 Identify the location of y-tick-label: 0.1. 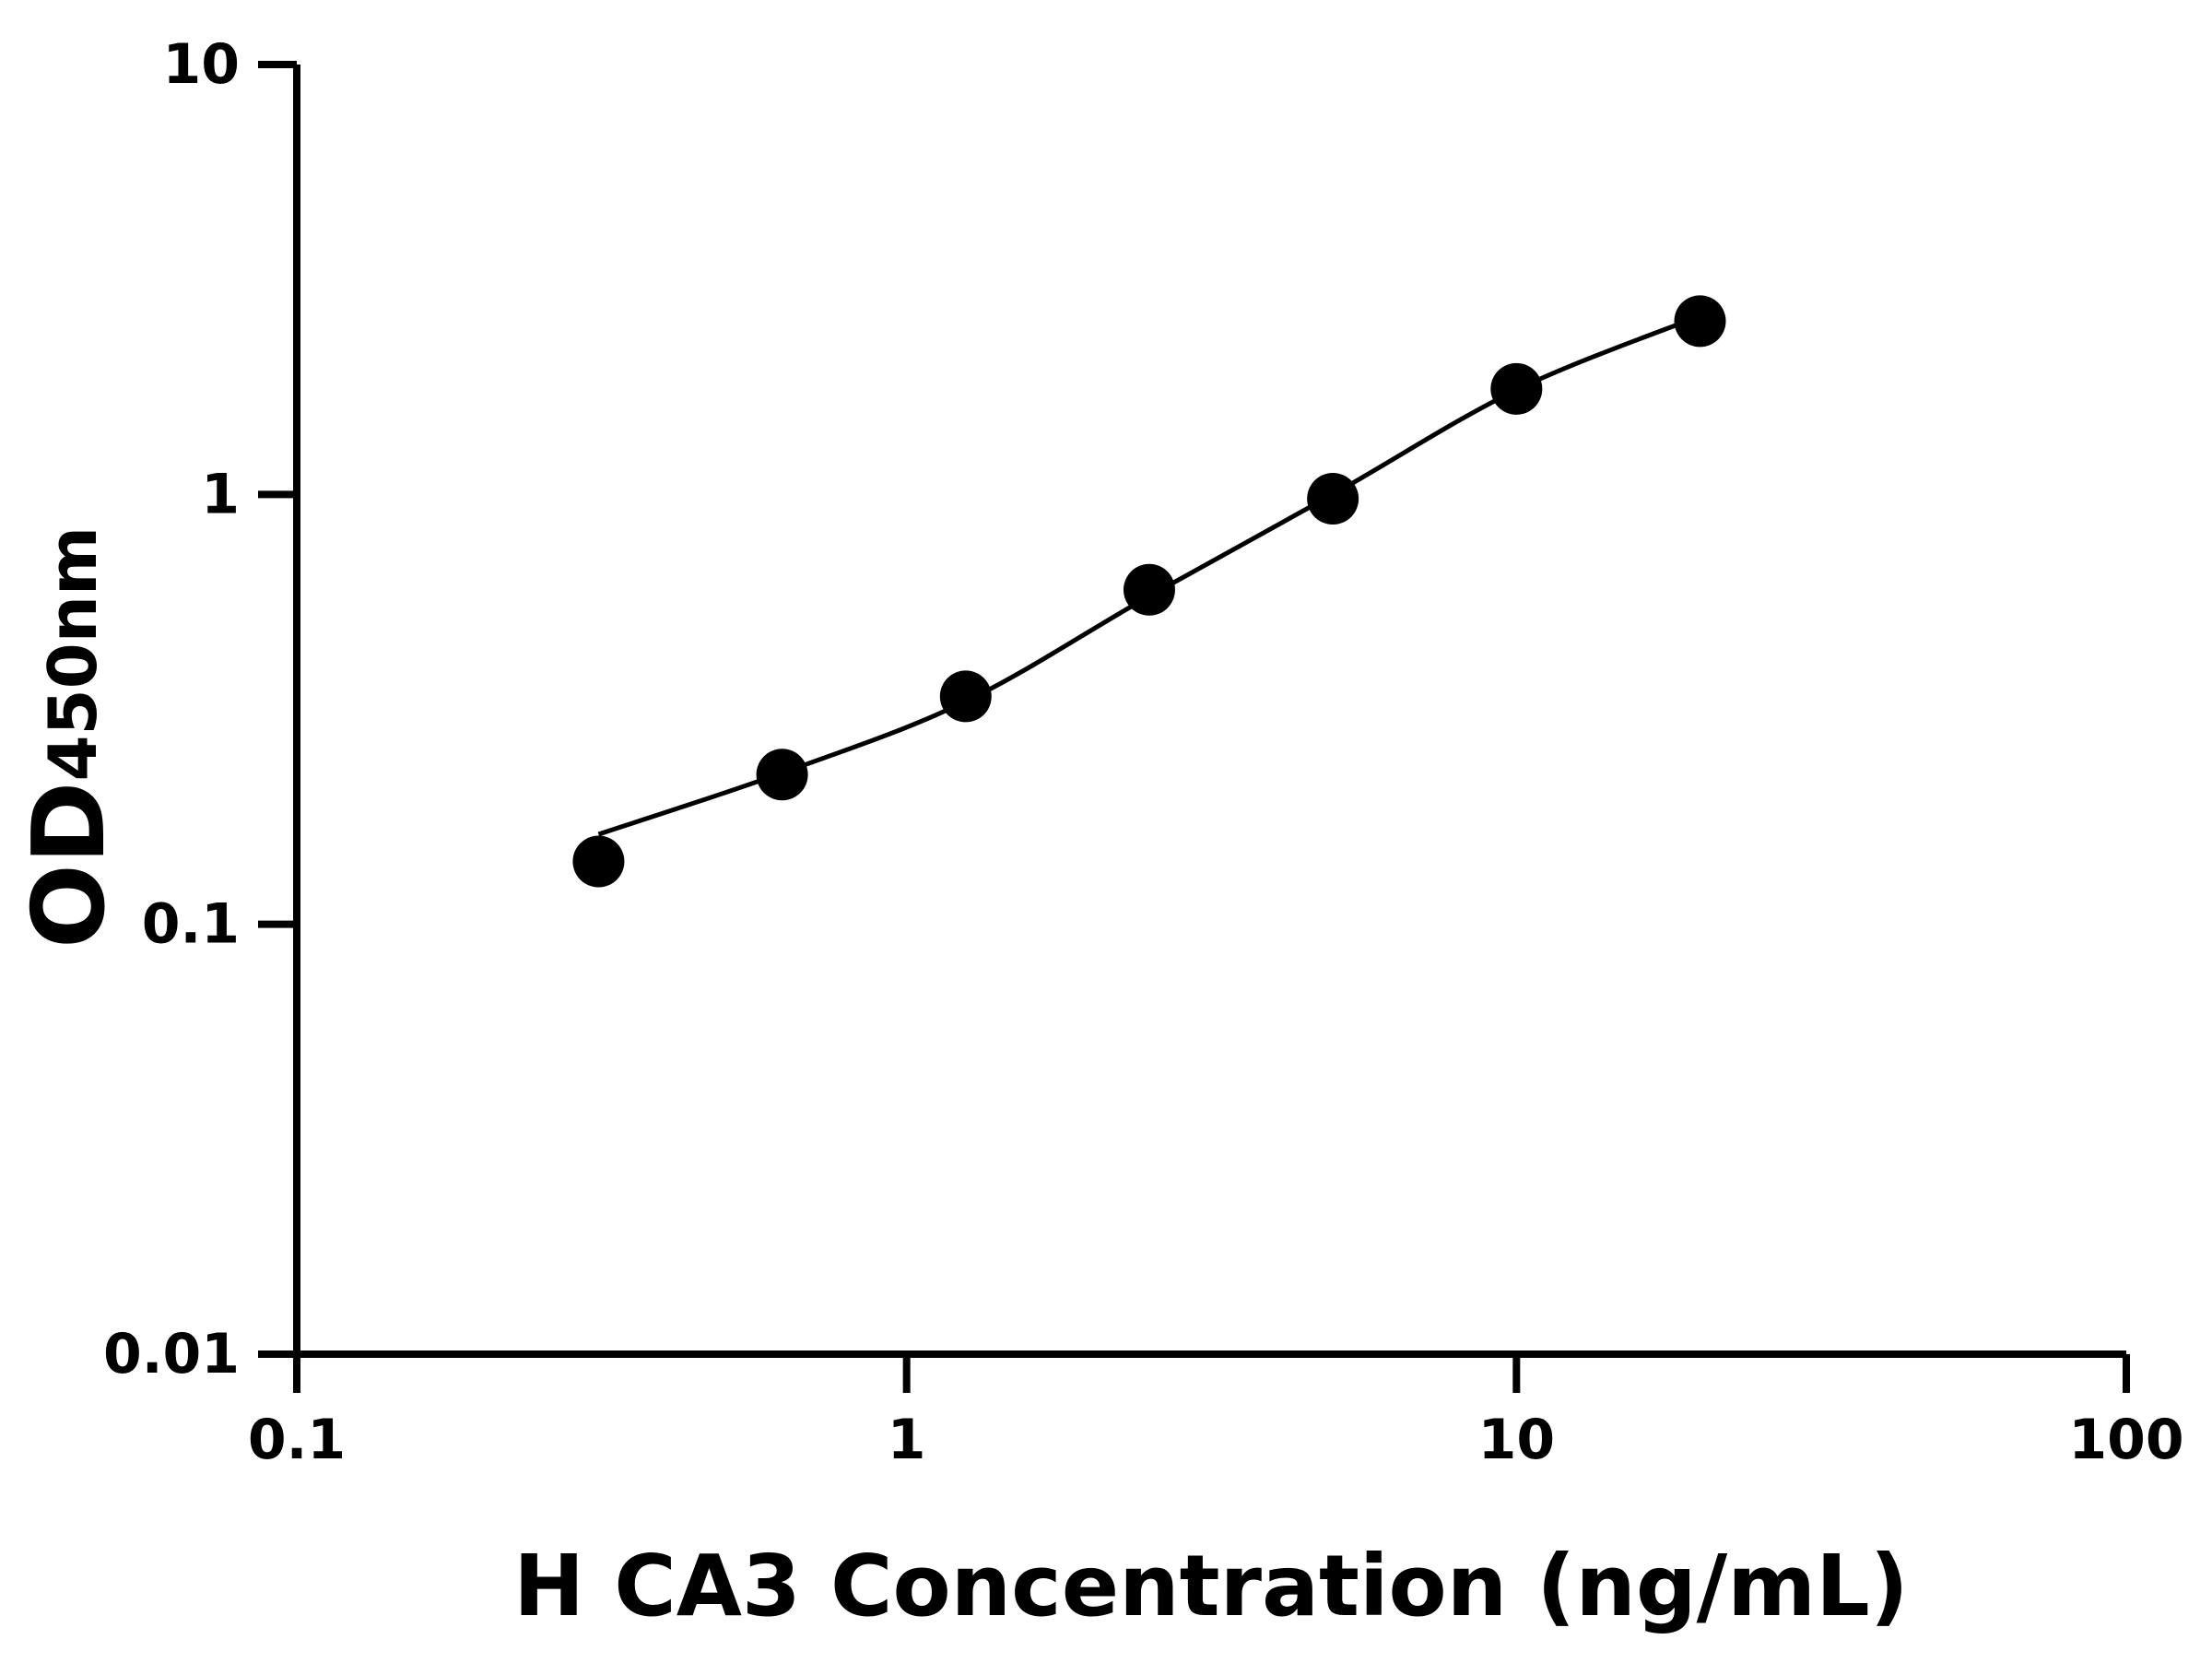
(191, 924).